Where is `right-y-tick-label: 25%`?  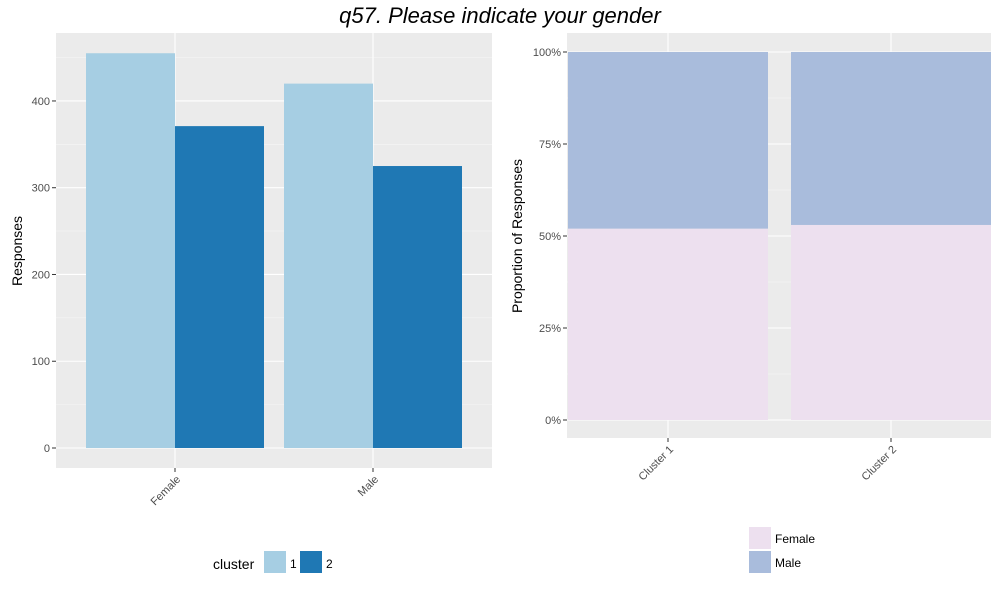 right-y-tick-label: 25% is located at coordinates (550, 329).